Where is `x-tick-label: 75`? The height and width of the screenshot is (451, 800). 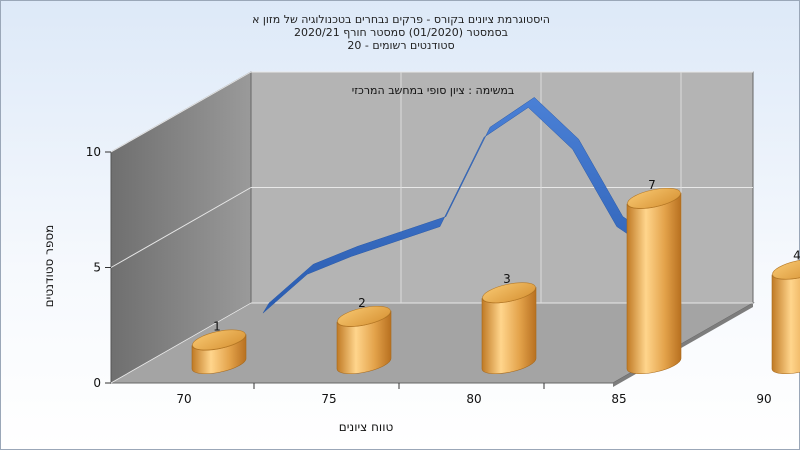 x-tick-label: 75 is located at coordinates (328, 399).